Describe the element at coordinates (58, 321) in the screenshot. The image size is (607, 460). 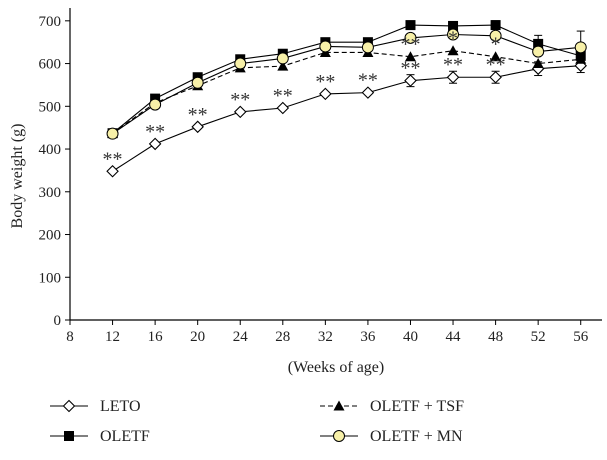
I see `y-tick-label: 0` at that location.